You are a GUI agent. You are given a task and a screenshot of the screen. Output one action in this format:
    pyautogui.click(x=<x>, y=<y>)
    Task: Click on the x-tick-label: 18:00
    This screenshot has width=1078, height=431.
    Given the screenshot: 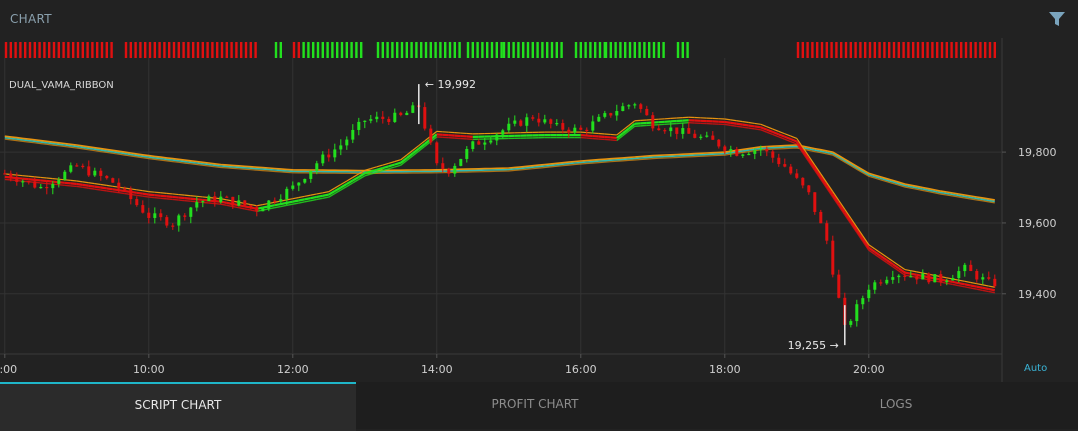 What is the action you would take?
    pyautogui.click(x=725, y=369)
    